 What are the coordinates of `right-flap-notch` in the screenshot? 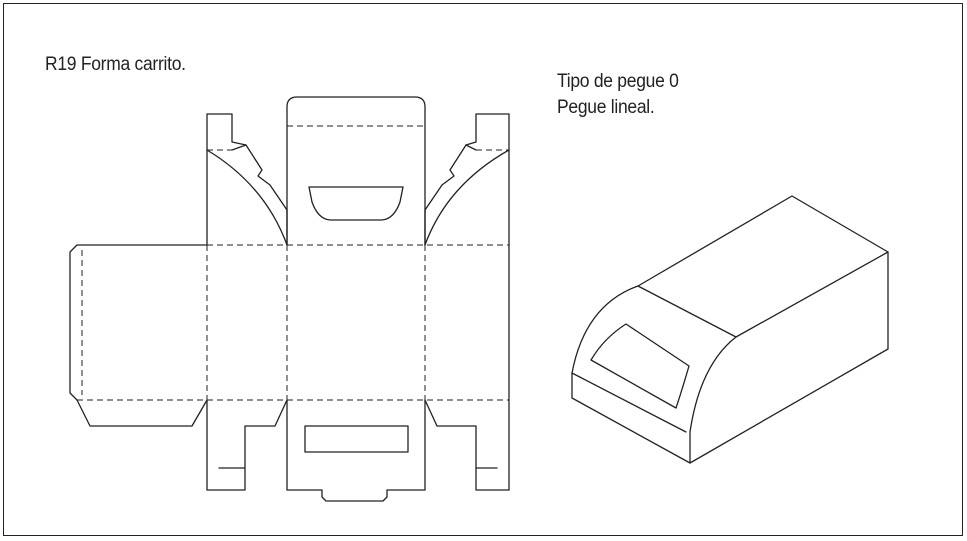 It's located at (471, 147).